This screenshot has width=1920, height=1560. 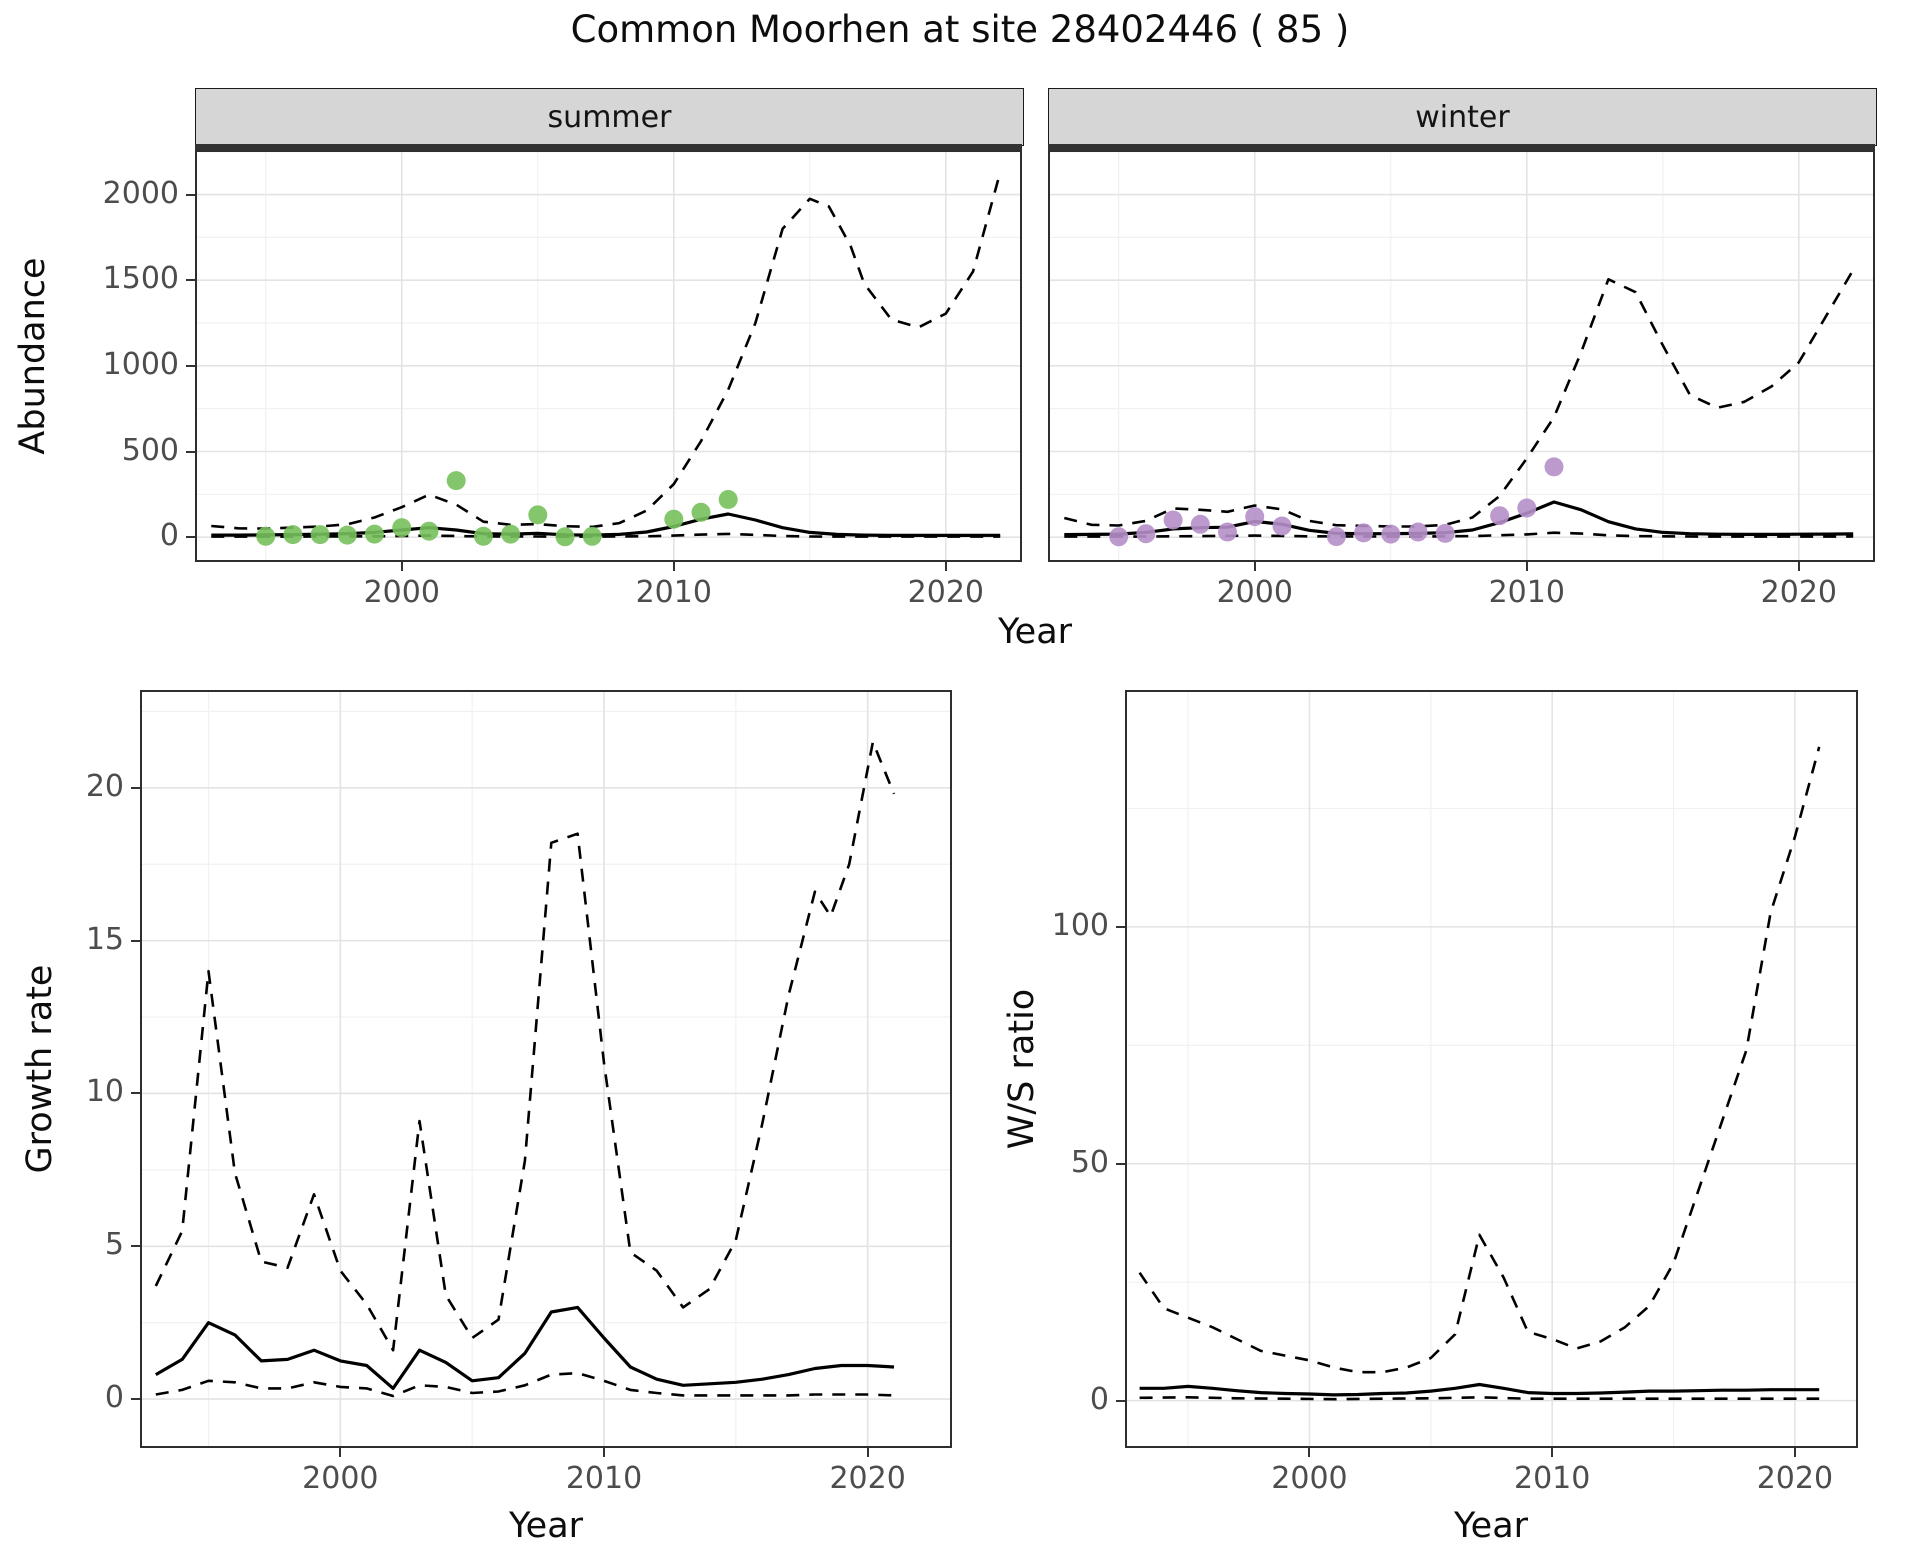 What do you see at coordinates (1491, 1526) in the screenshot?
I see `x-axis-title-ws-ratio: Year` at bounding box center [1491, 1526].